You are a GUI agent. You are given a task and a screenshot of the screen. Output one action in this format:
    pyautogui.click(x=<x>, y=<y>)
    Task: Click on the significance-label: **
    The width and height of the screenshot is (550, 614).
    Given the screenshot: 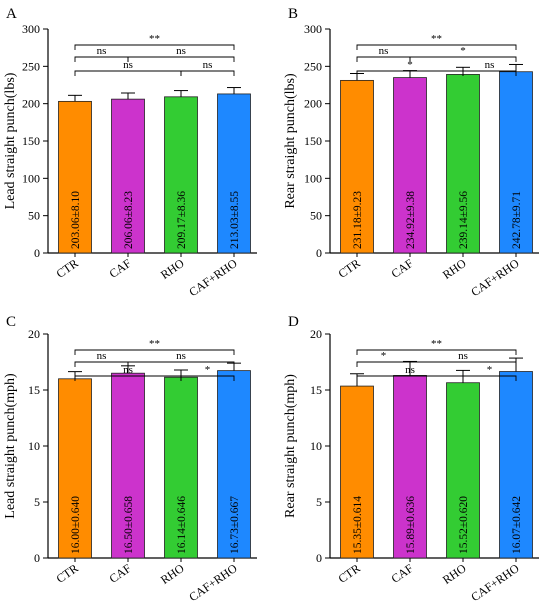 What is the action you would take?
    pyautogui.click(x=436, y=39)
    